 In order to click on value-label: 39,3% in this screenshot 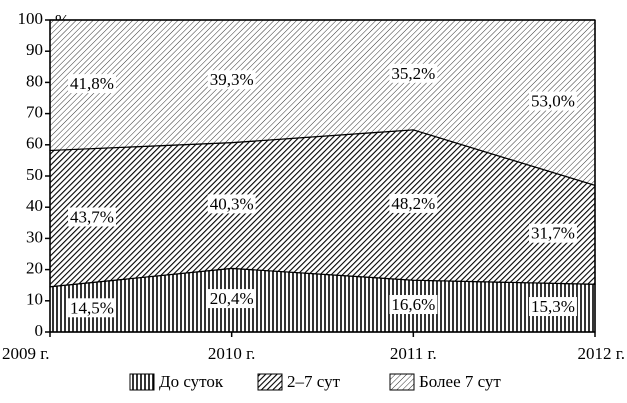, I will do `click(231, 80)`.